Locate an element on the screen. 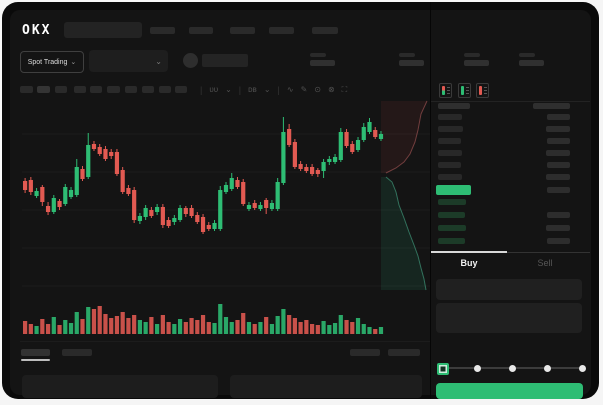 The height and width of the screenshot is (405, 603). last-price-bar is located at coordinates (453, 190).